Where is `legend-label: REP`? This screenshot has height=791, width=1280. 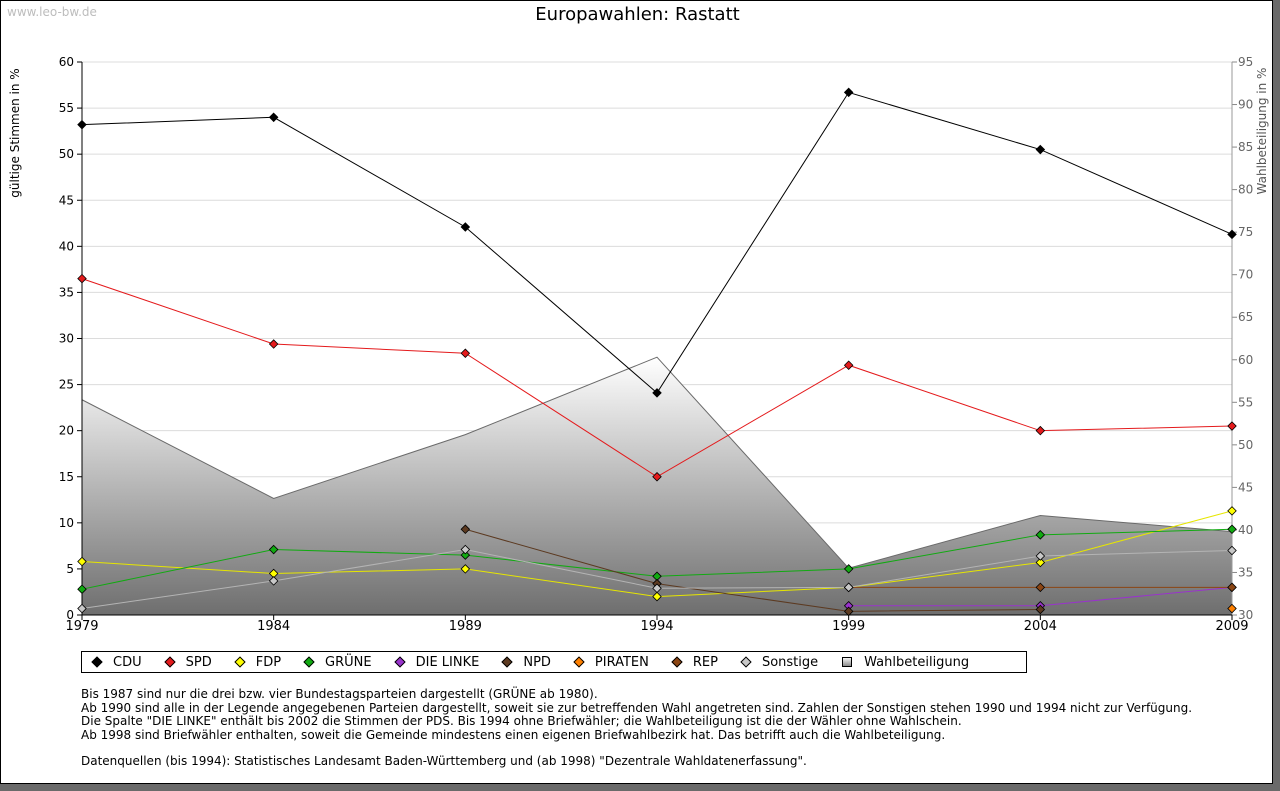 legend-label: REP is located at coordinates (705, 662).